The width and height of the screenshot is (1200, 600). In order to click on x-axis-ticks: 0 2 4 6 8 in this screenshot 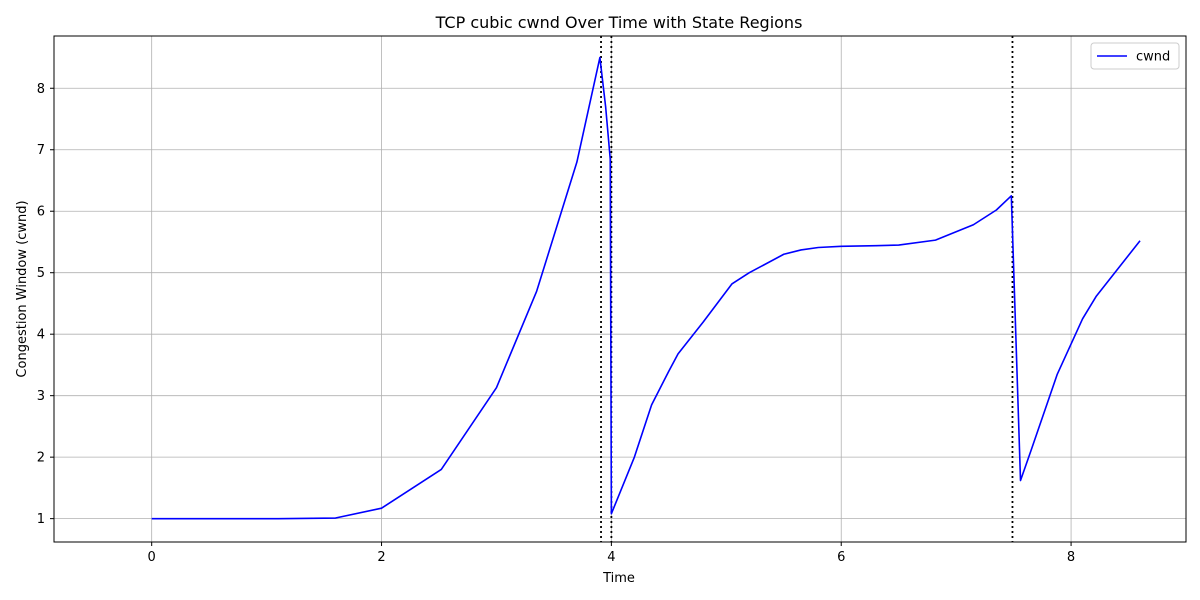, I will do `click(611, 553)`.